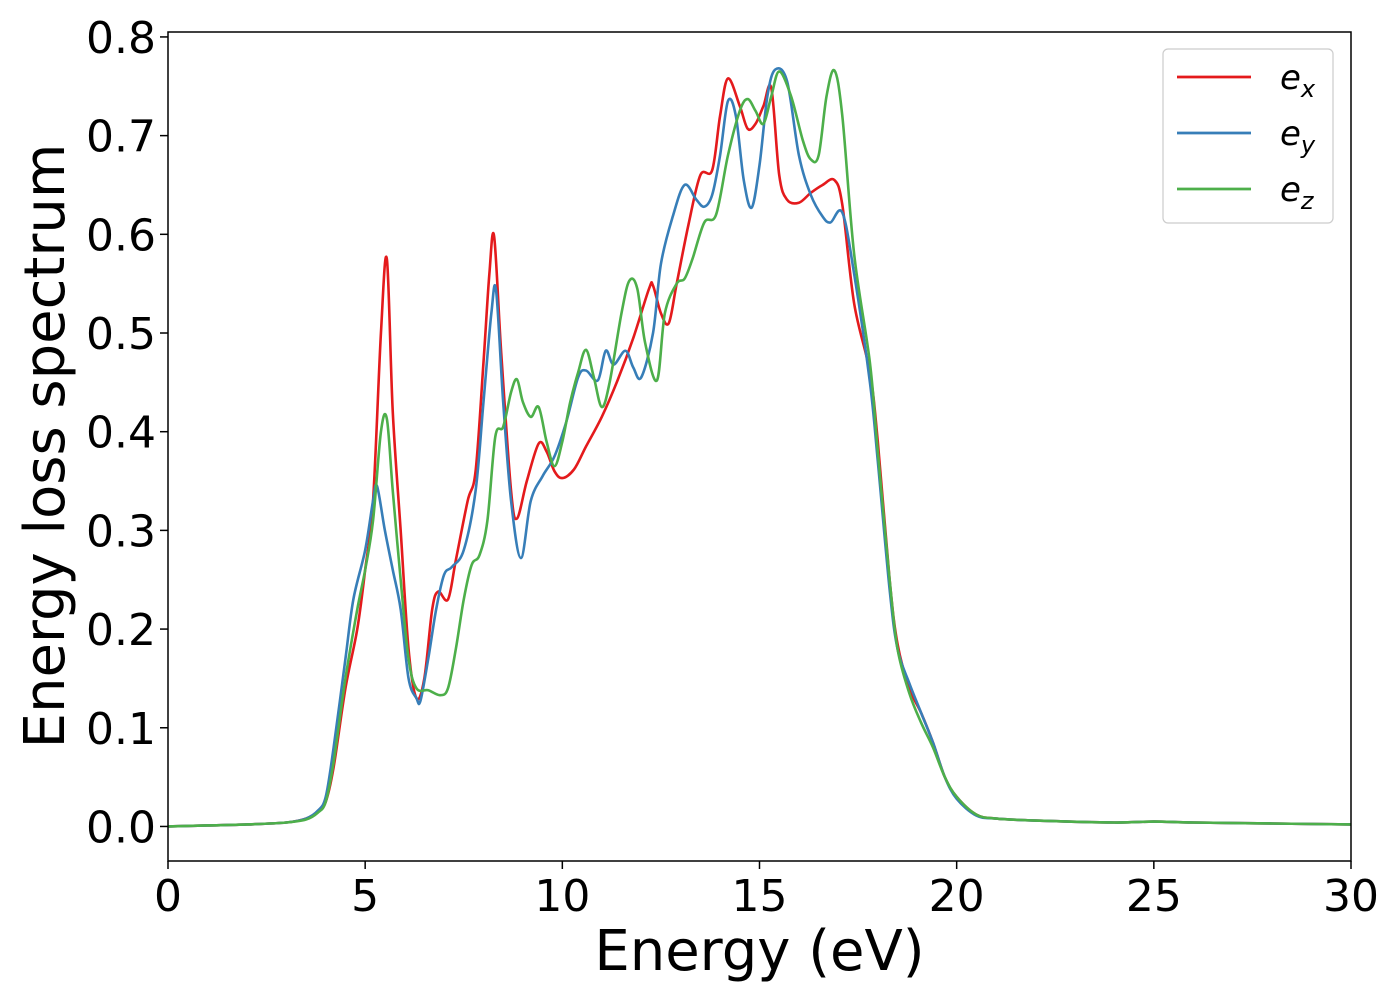 The image size is (1400, 1000). Describe the element at coordinates (168, 896) in the screenshot. I see `x-tick-label: 0` at that location.